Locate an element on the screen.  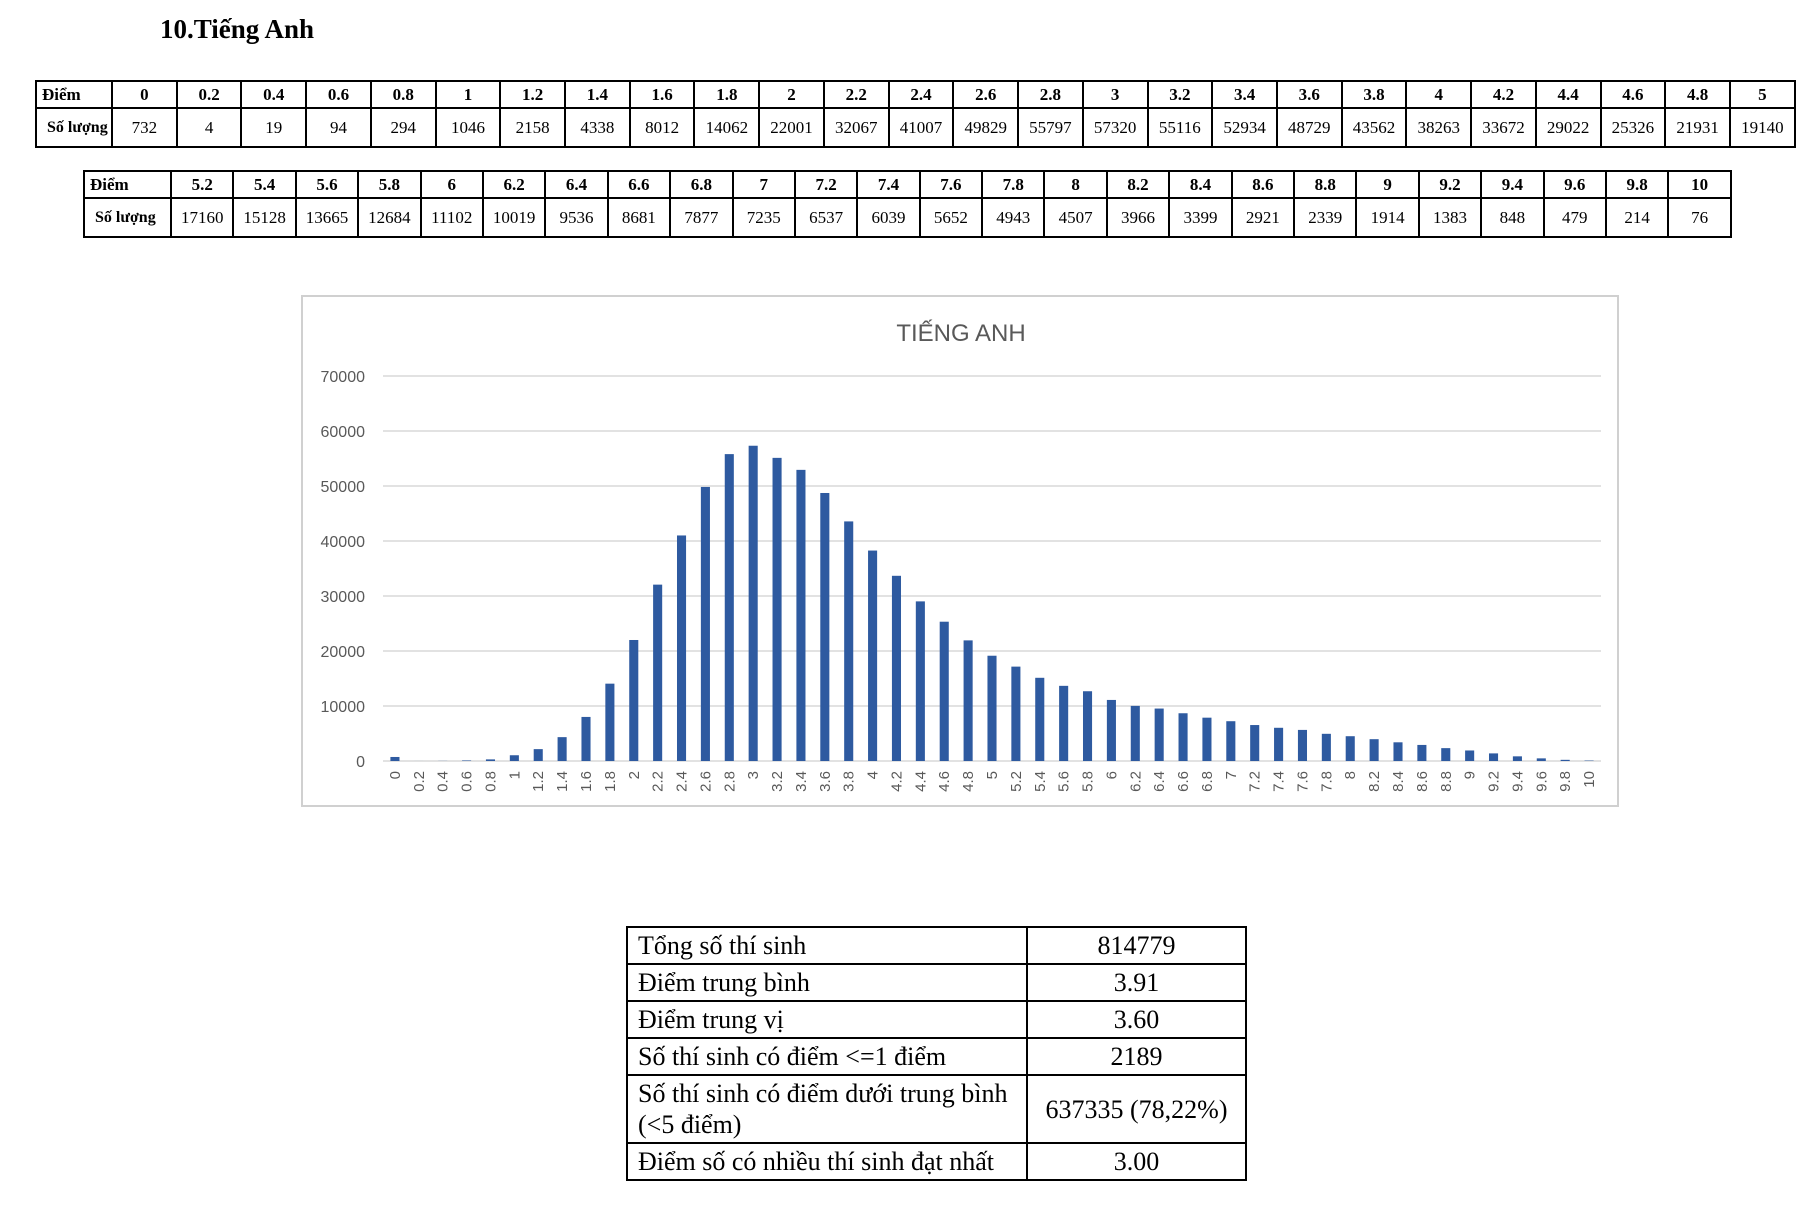
count-cell: 19140 is located at coordinates (1762, 127).